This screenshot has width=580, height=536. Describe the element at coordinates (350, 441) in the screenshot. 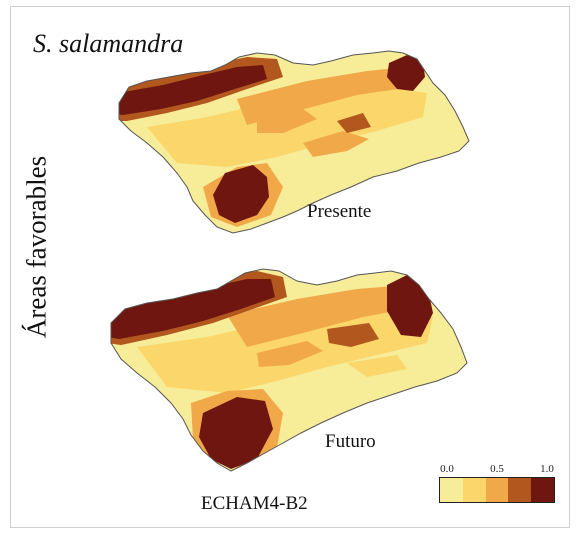

I see `scenario-label-future: Futuro` at that location.